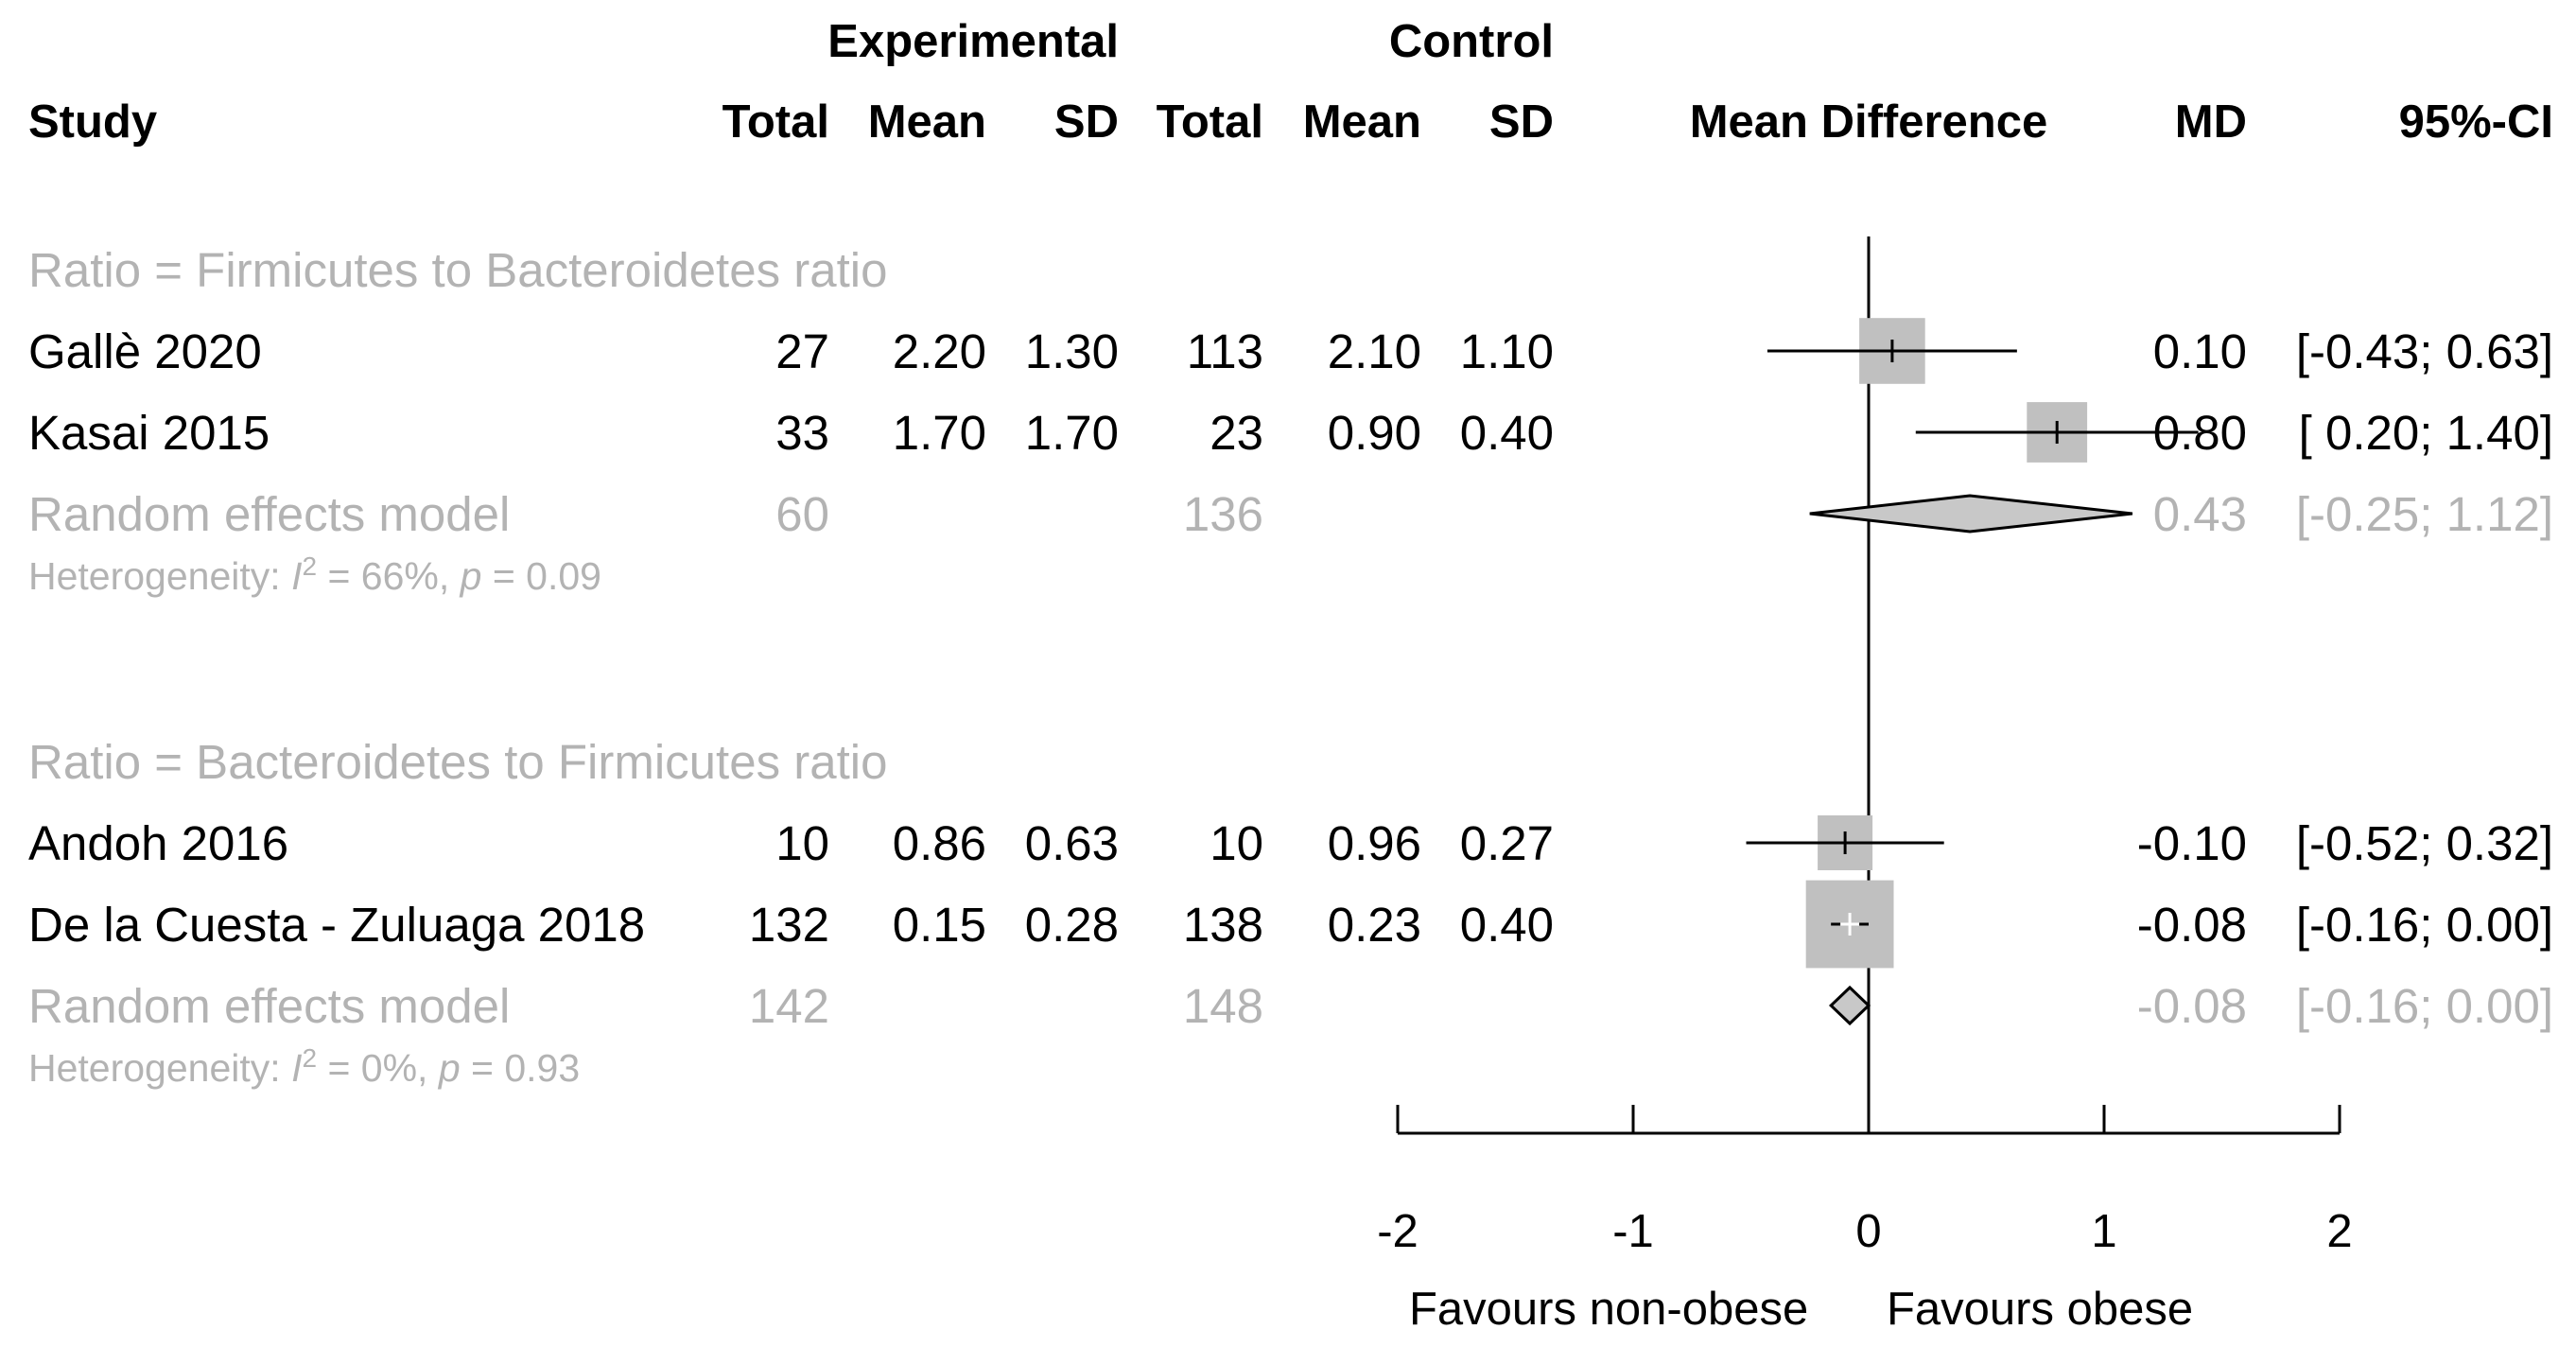 This screenshot has width=2576, height=1347. I want to click on experimental-mean: 0.86, so click(939, 843).